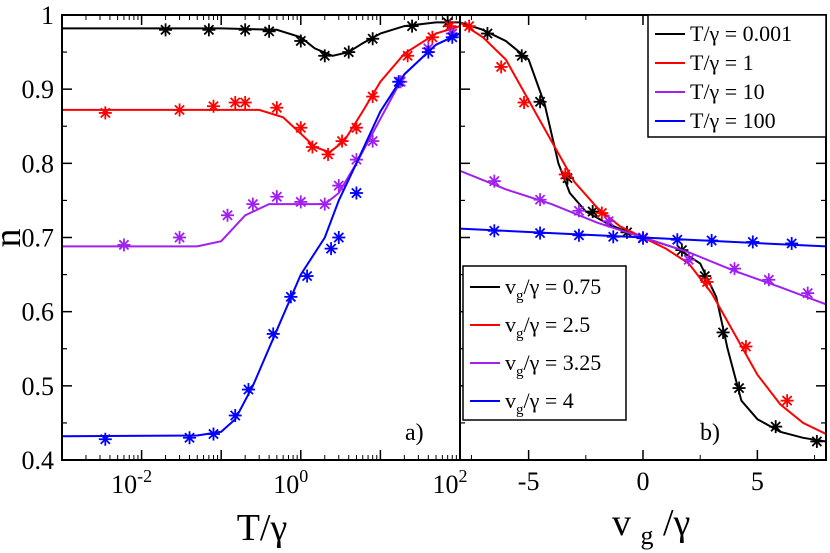 Image resolution: width=830 pixels, height=553 pixels. I want to click on panel-b-label: b), so click(710, 433).